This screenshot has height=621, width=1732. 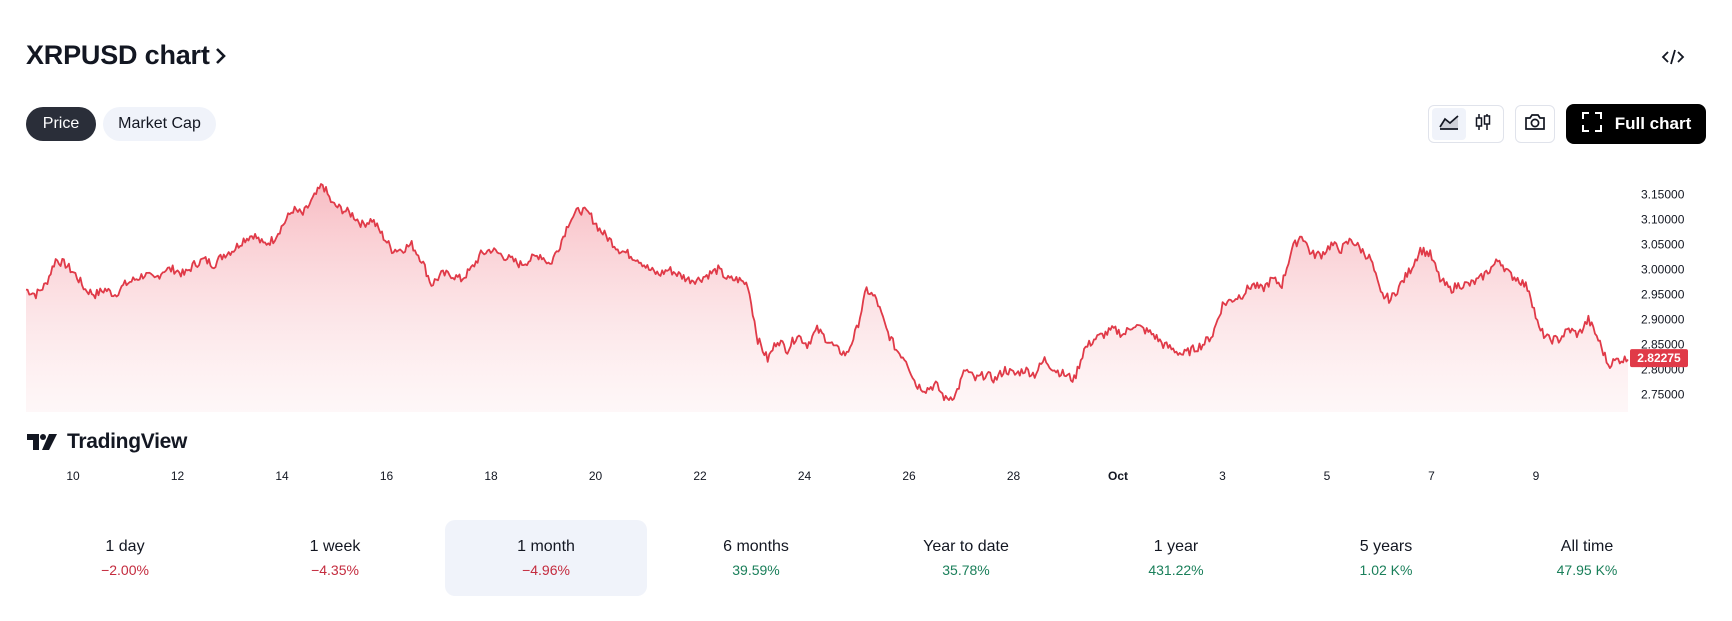 I want to click on candles-button, so click(x=1483, y=124).